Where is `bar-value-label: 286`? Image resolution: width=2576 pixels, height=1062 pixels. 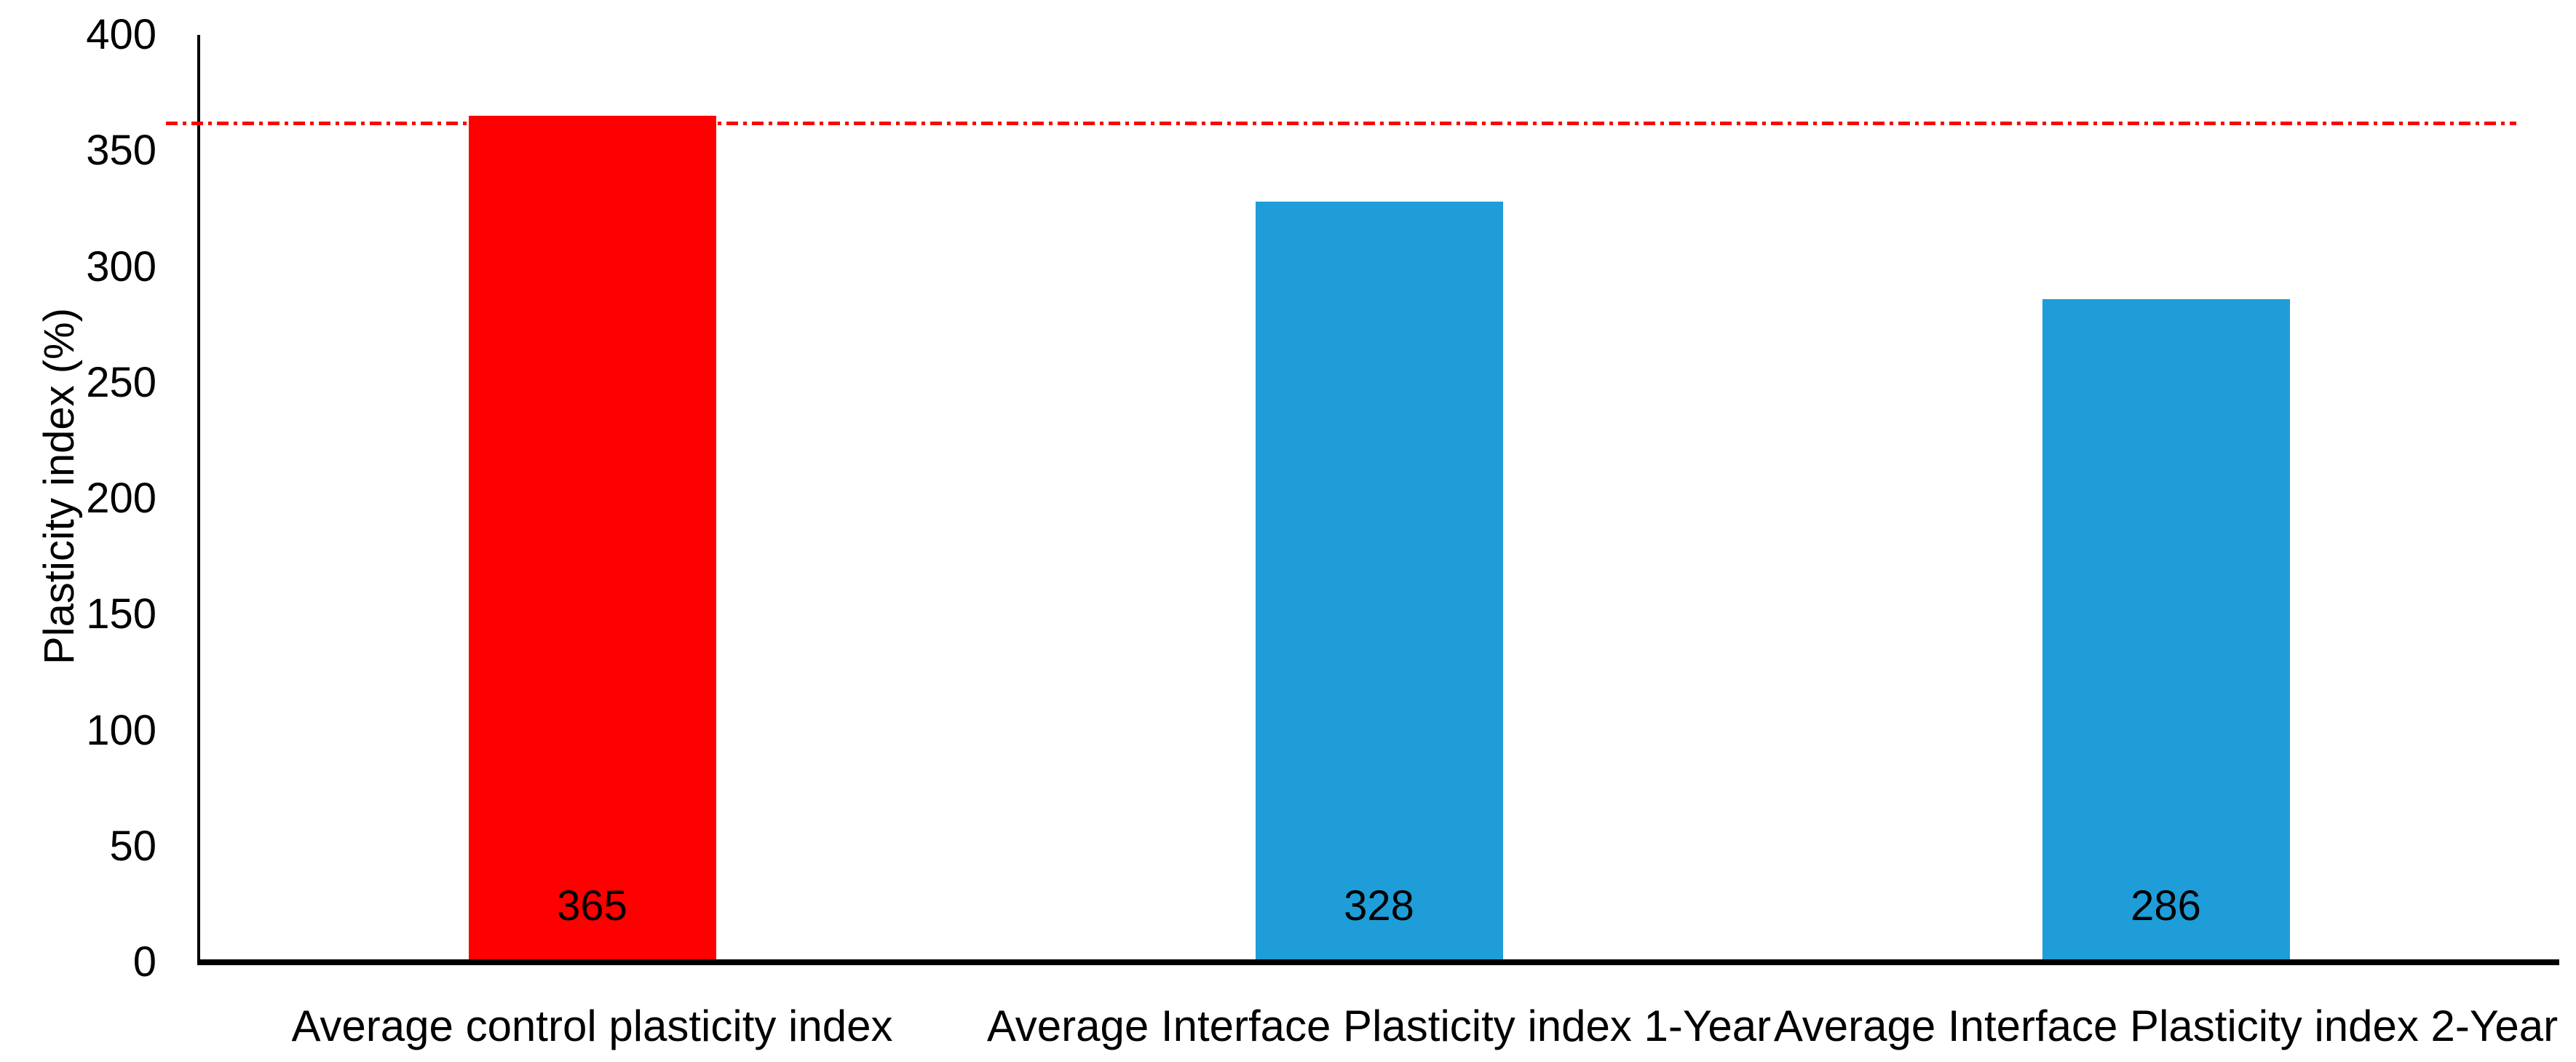 bar-value-label: 286 is located at coordinates (2166, 906).